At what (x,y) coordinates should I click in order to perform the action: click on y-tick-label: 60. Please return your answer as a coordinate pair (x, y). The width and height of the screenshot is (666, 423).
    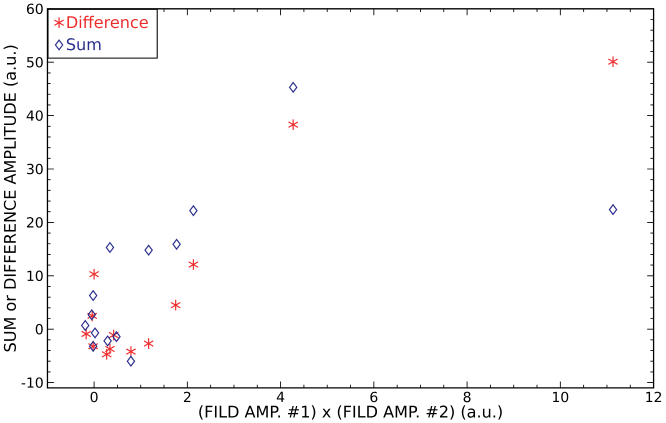
    Looking at the image, I should click on (34, 8).